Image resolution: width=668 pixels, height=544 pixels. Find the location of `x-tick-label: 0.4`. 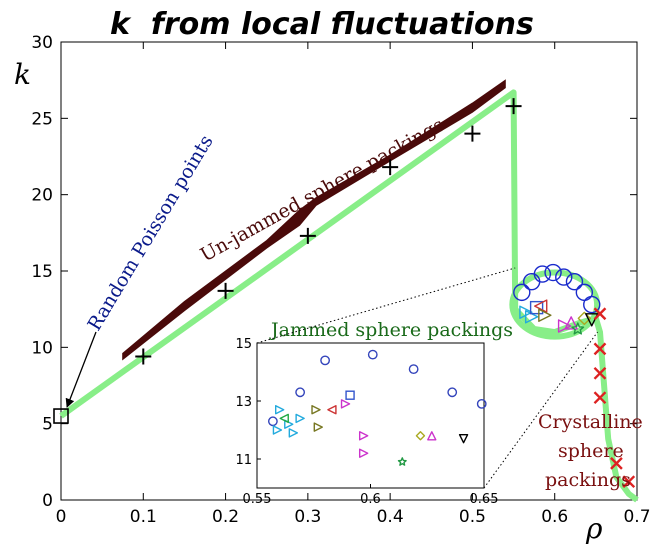

x-tick-label: 0.4 is located at coordinates (390, 517).